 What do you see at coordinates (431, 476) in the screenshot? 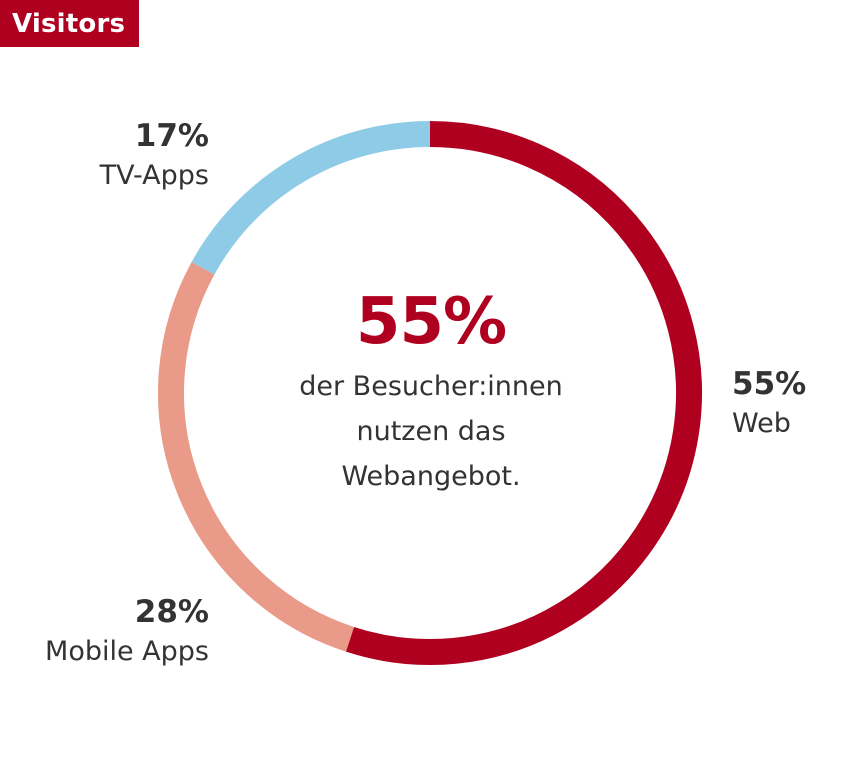
I see `center-line-3: Webangebot.` at bounding box center [431, 476].